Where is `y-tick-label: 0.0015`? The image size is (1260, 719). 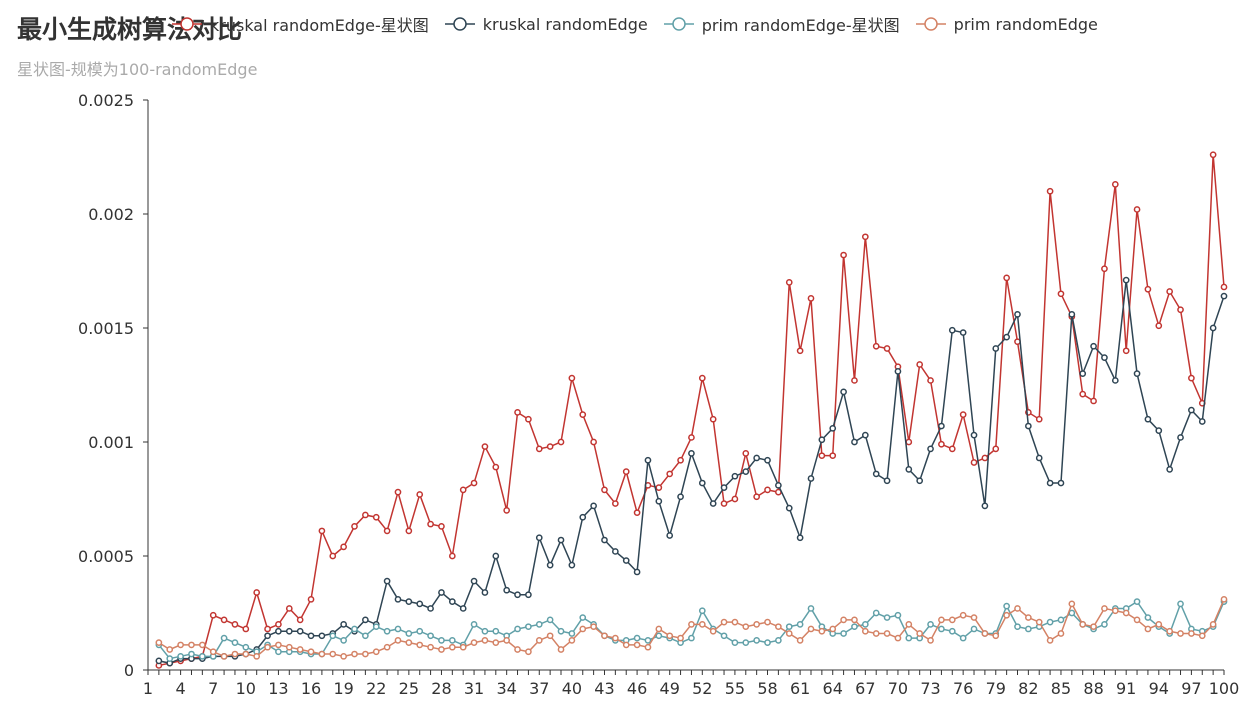
y-tick-label: 0.0015 is located at coordinates (106, 328).